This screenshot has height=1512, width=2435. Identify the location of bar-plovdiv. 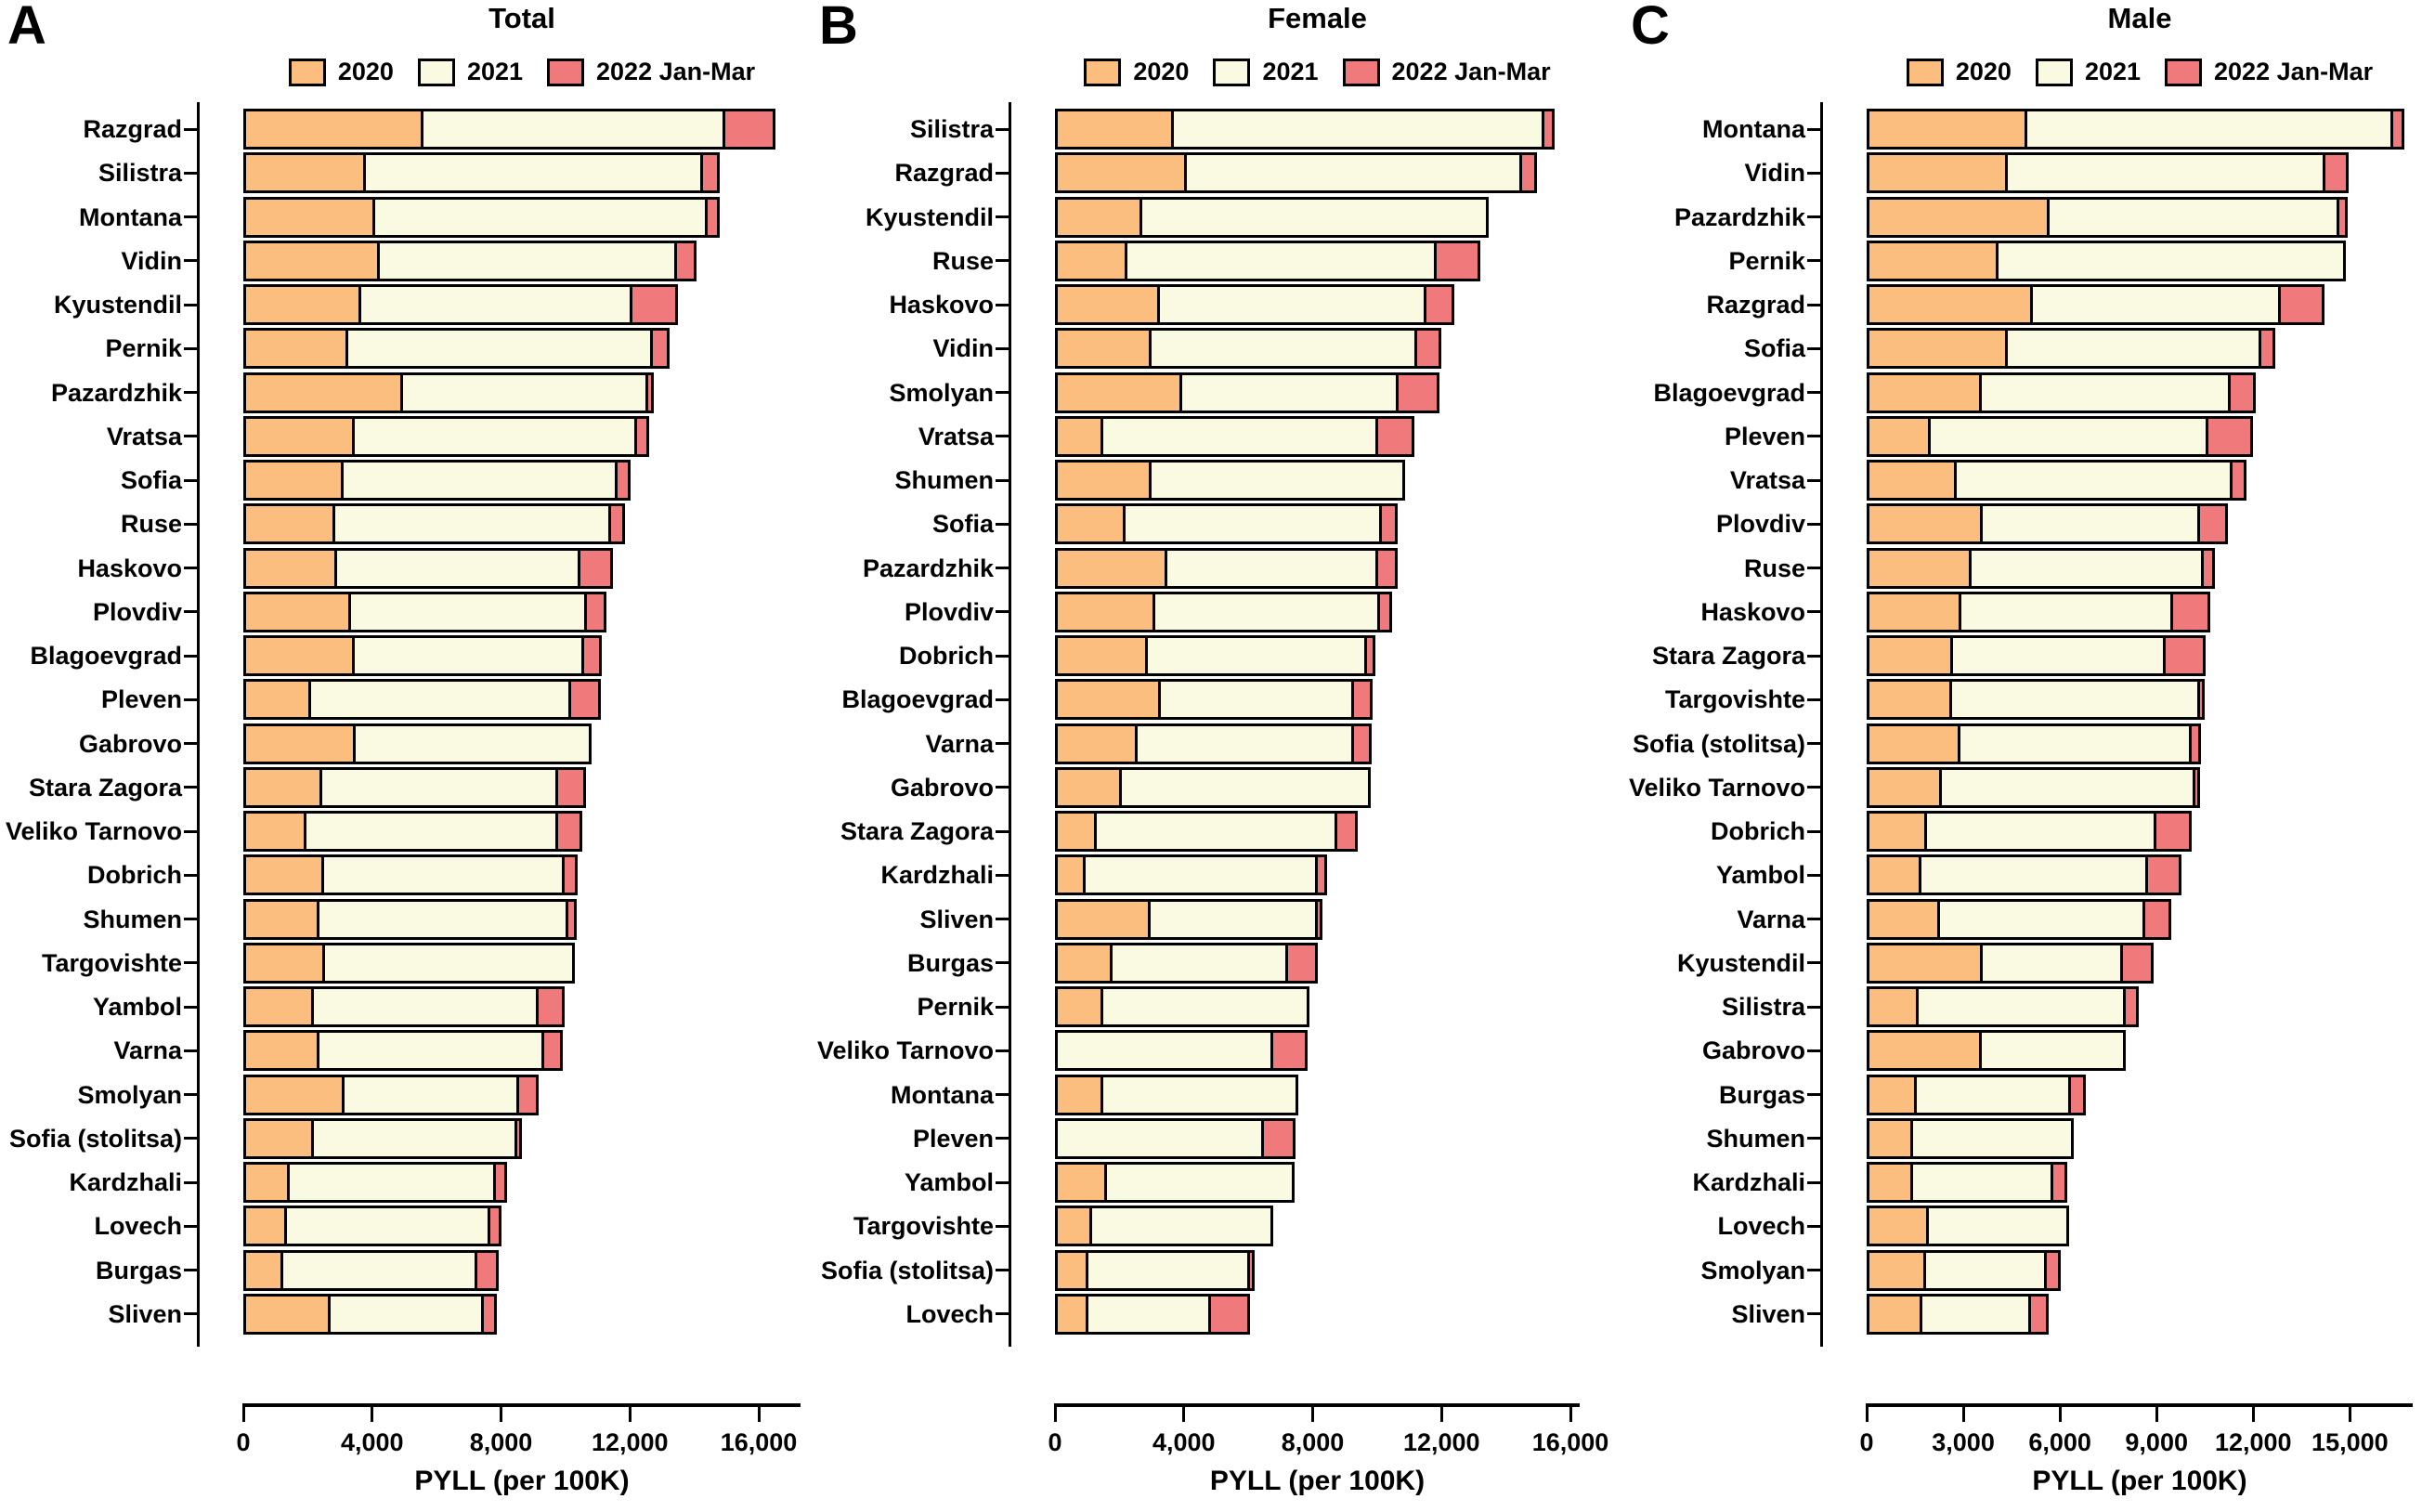
(1223, 611).